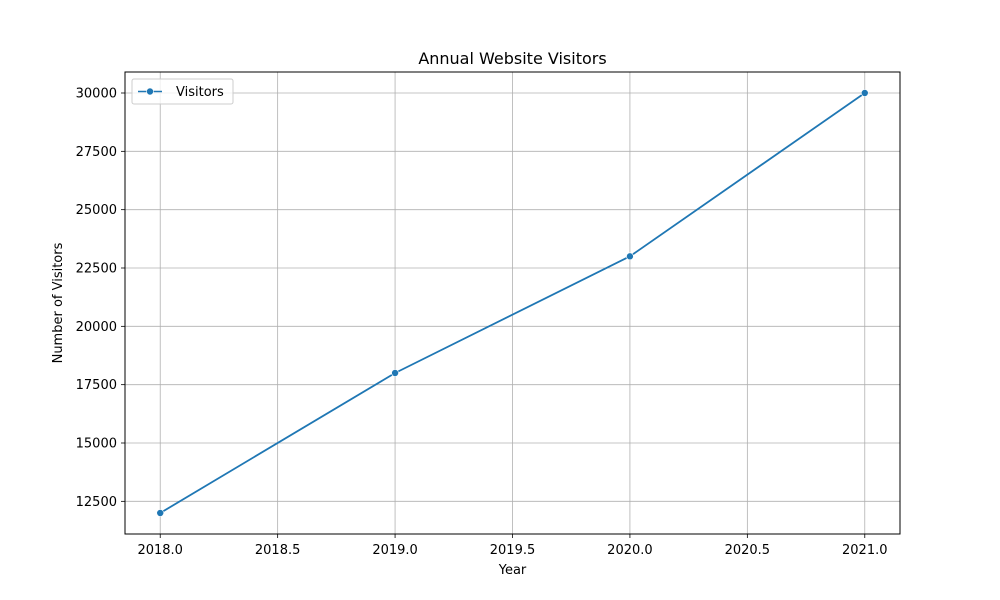 The height and width of the screenshot is (600, 1000). What do you see at coordinates (278, 550) in the screenshot?
I see `x-tick-label: 2018.5` at bounding box center [278, 550].